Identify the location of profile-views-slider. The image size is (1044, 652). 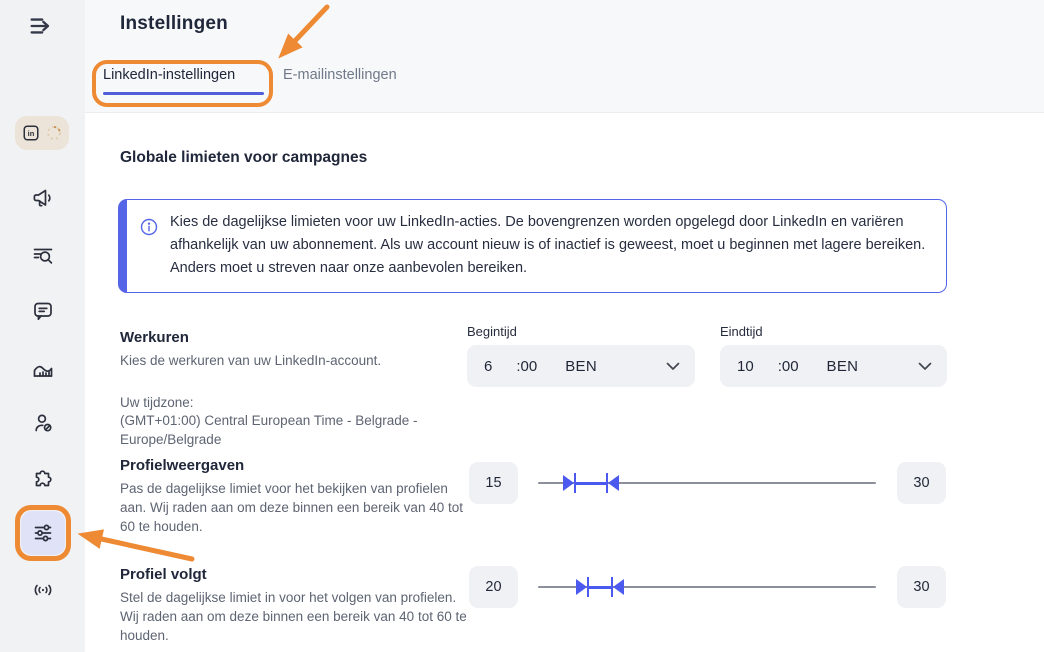
(707, 483).